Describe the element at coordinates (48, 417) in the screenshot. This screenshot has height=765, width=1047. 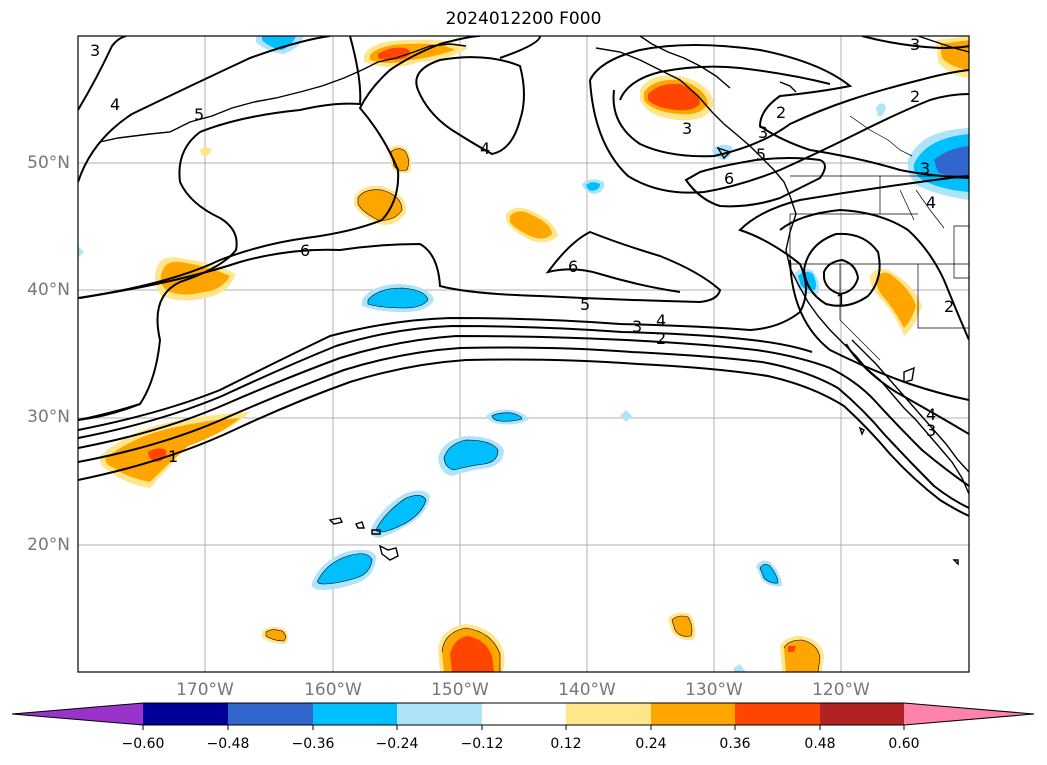
I see `lat-tick-label: 30°N` at that location.